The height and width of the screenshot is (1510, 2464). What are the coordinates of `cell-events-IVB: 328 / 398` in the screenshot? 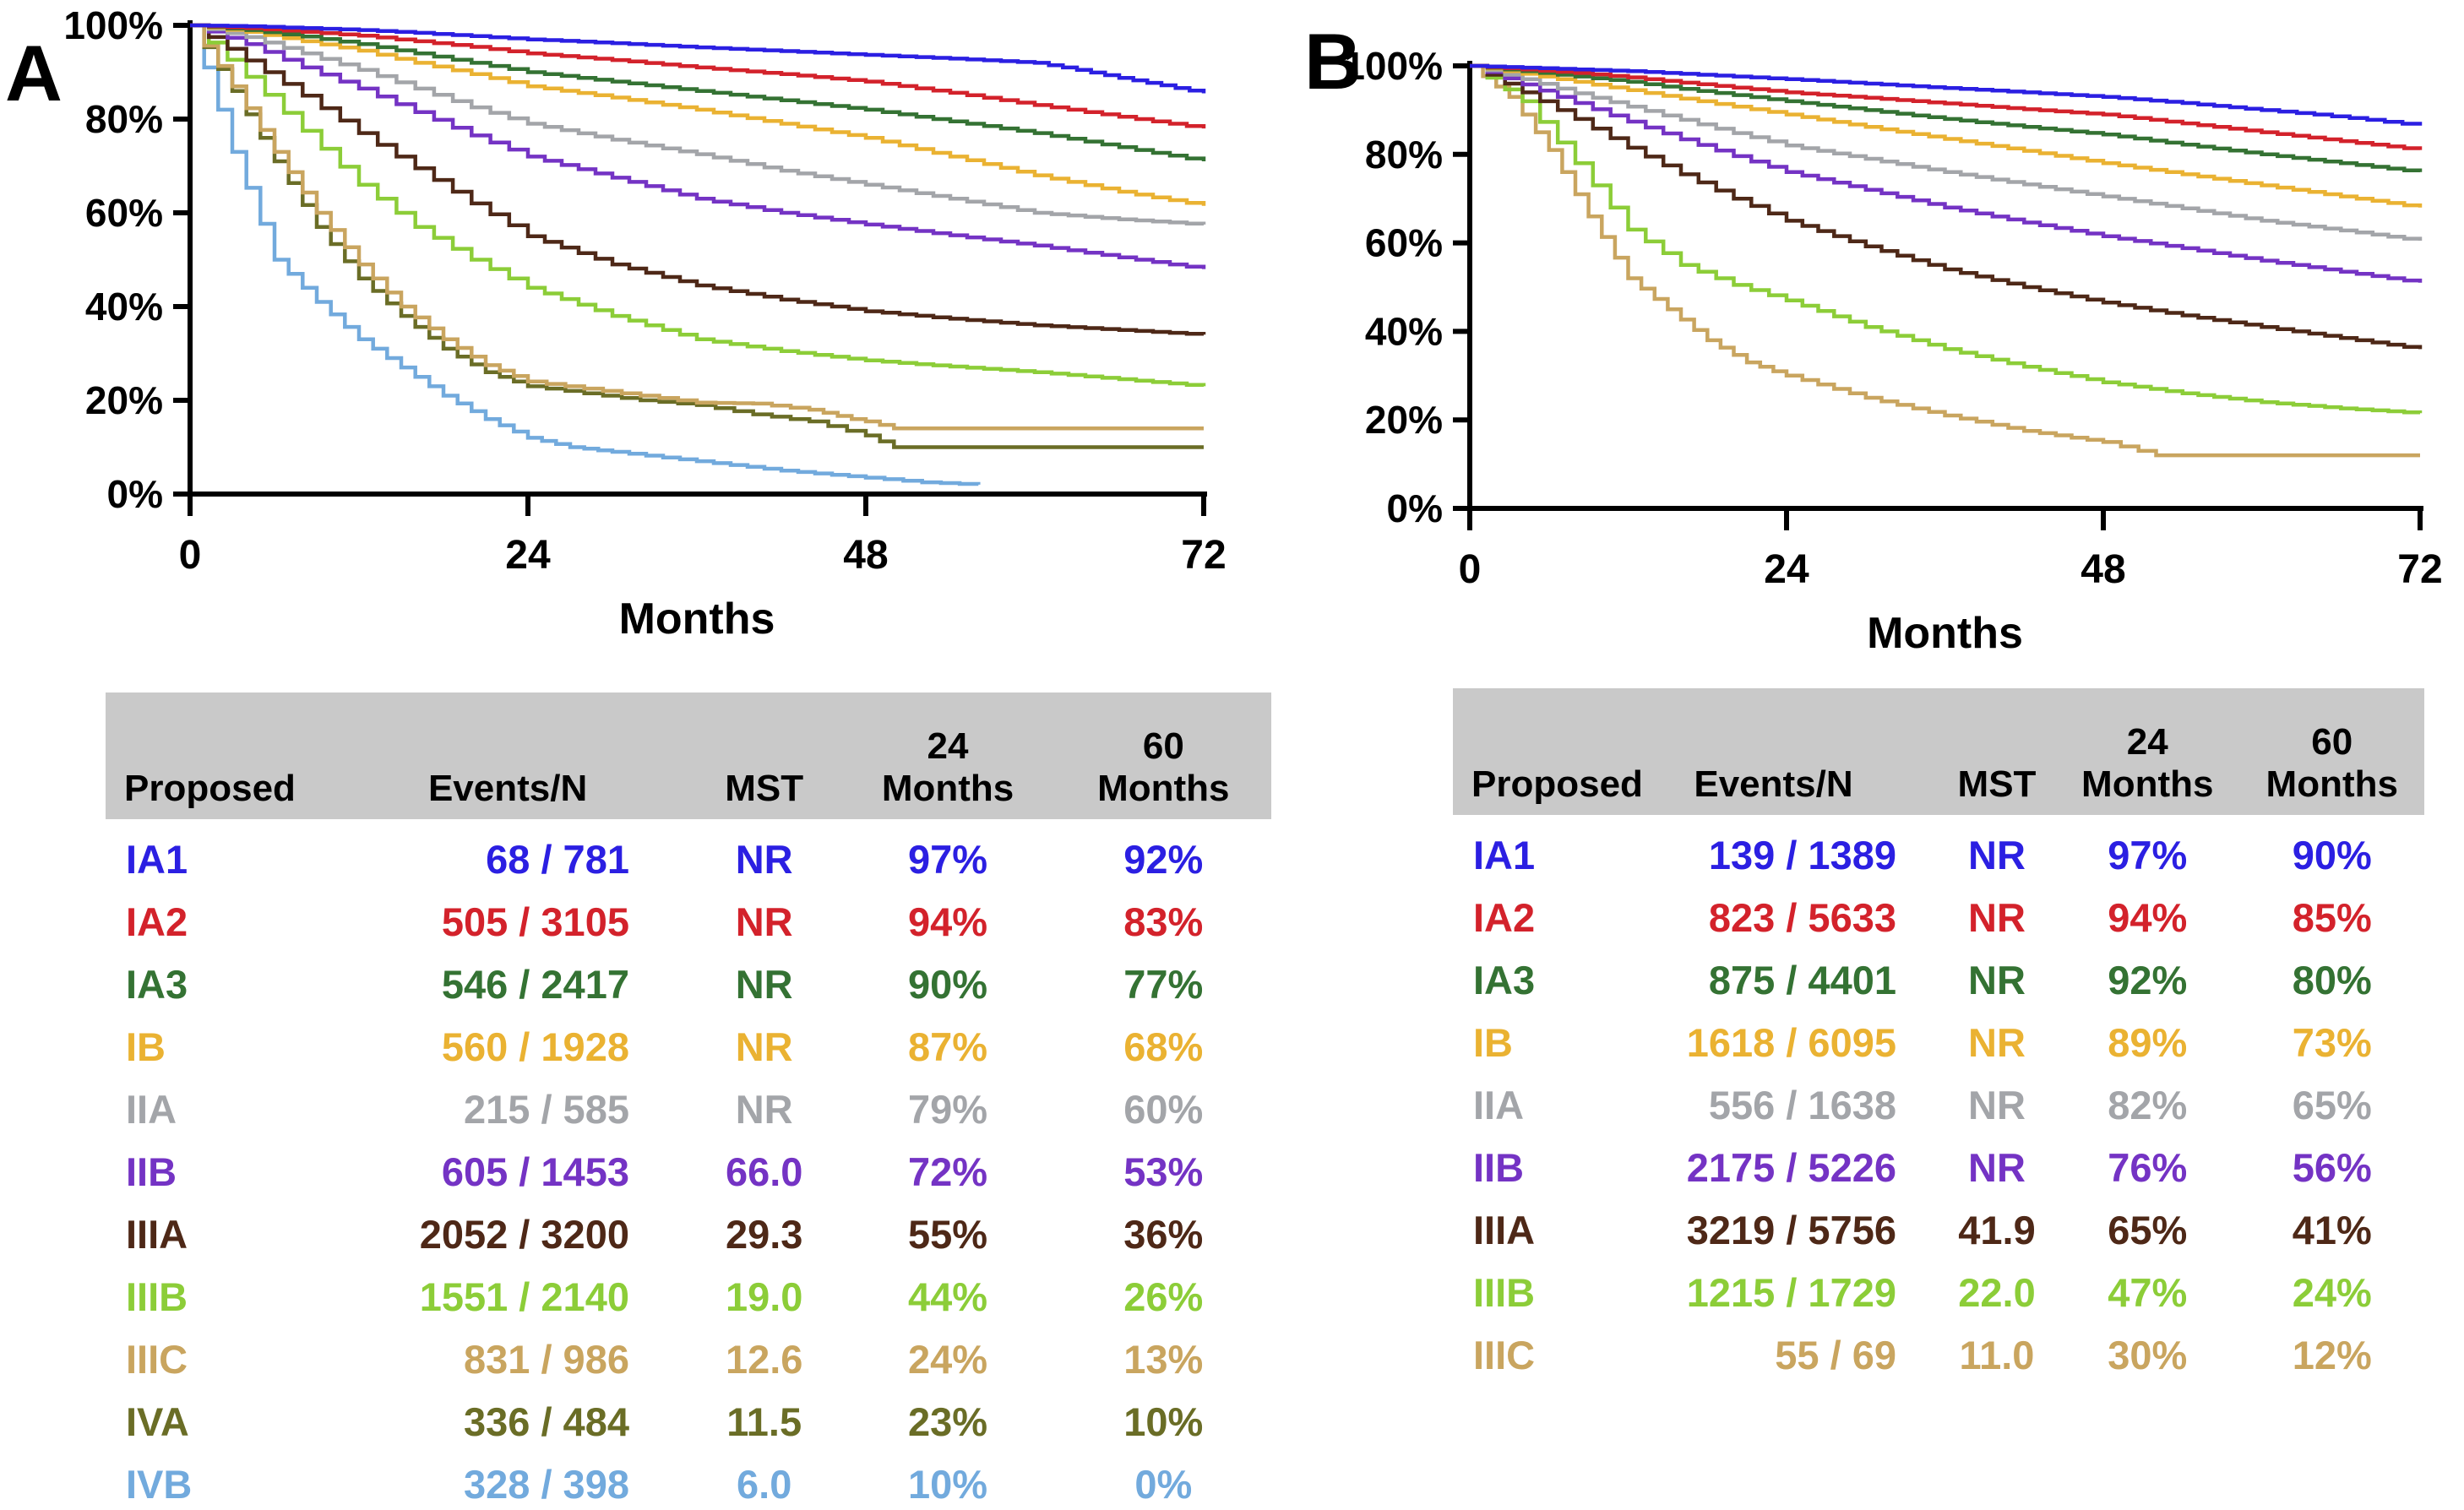 It's located at (546, 1484).